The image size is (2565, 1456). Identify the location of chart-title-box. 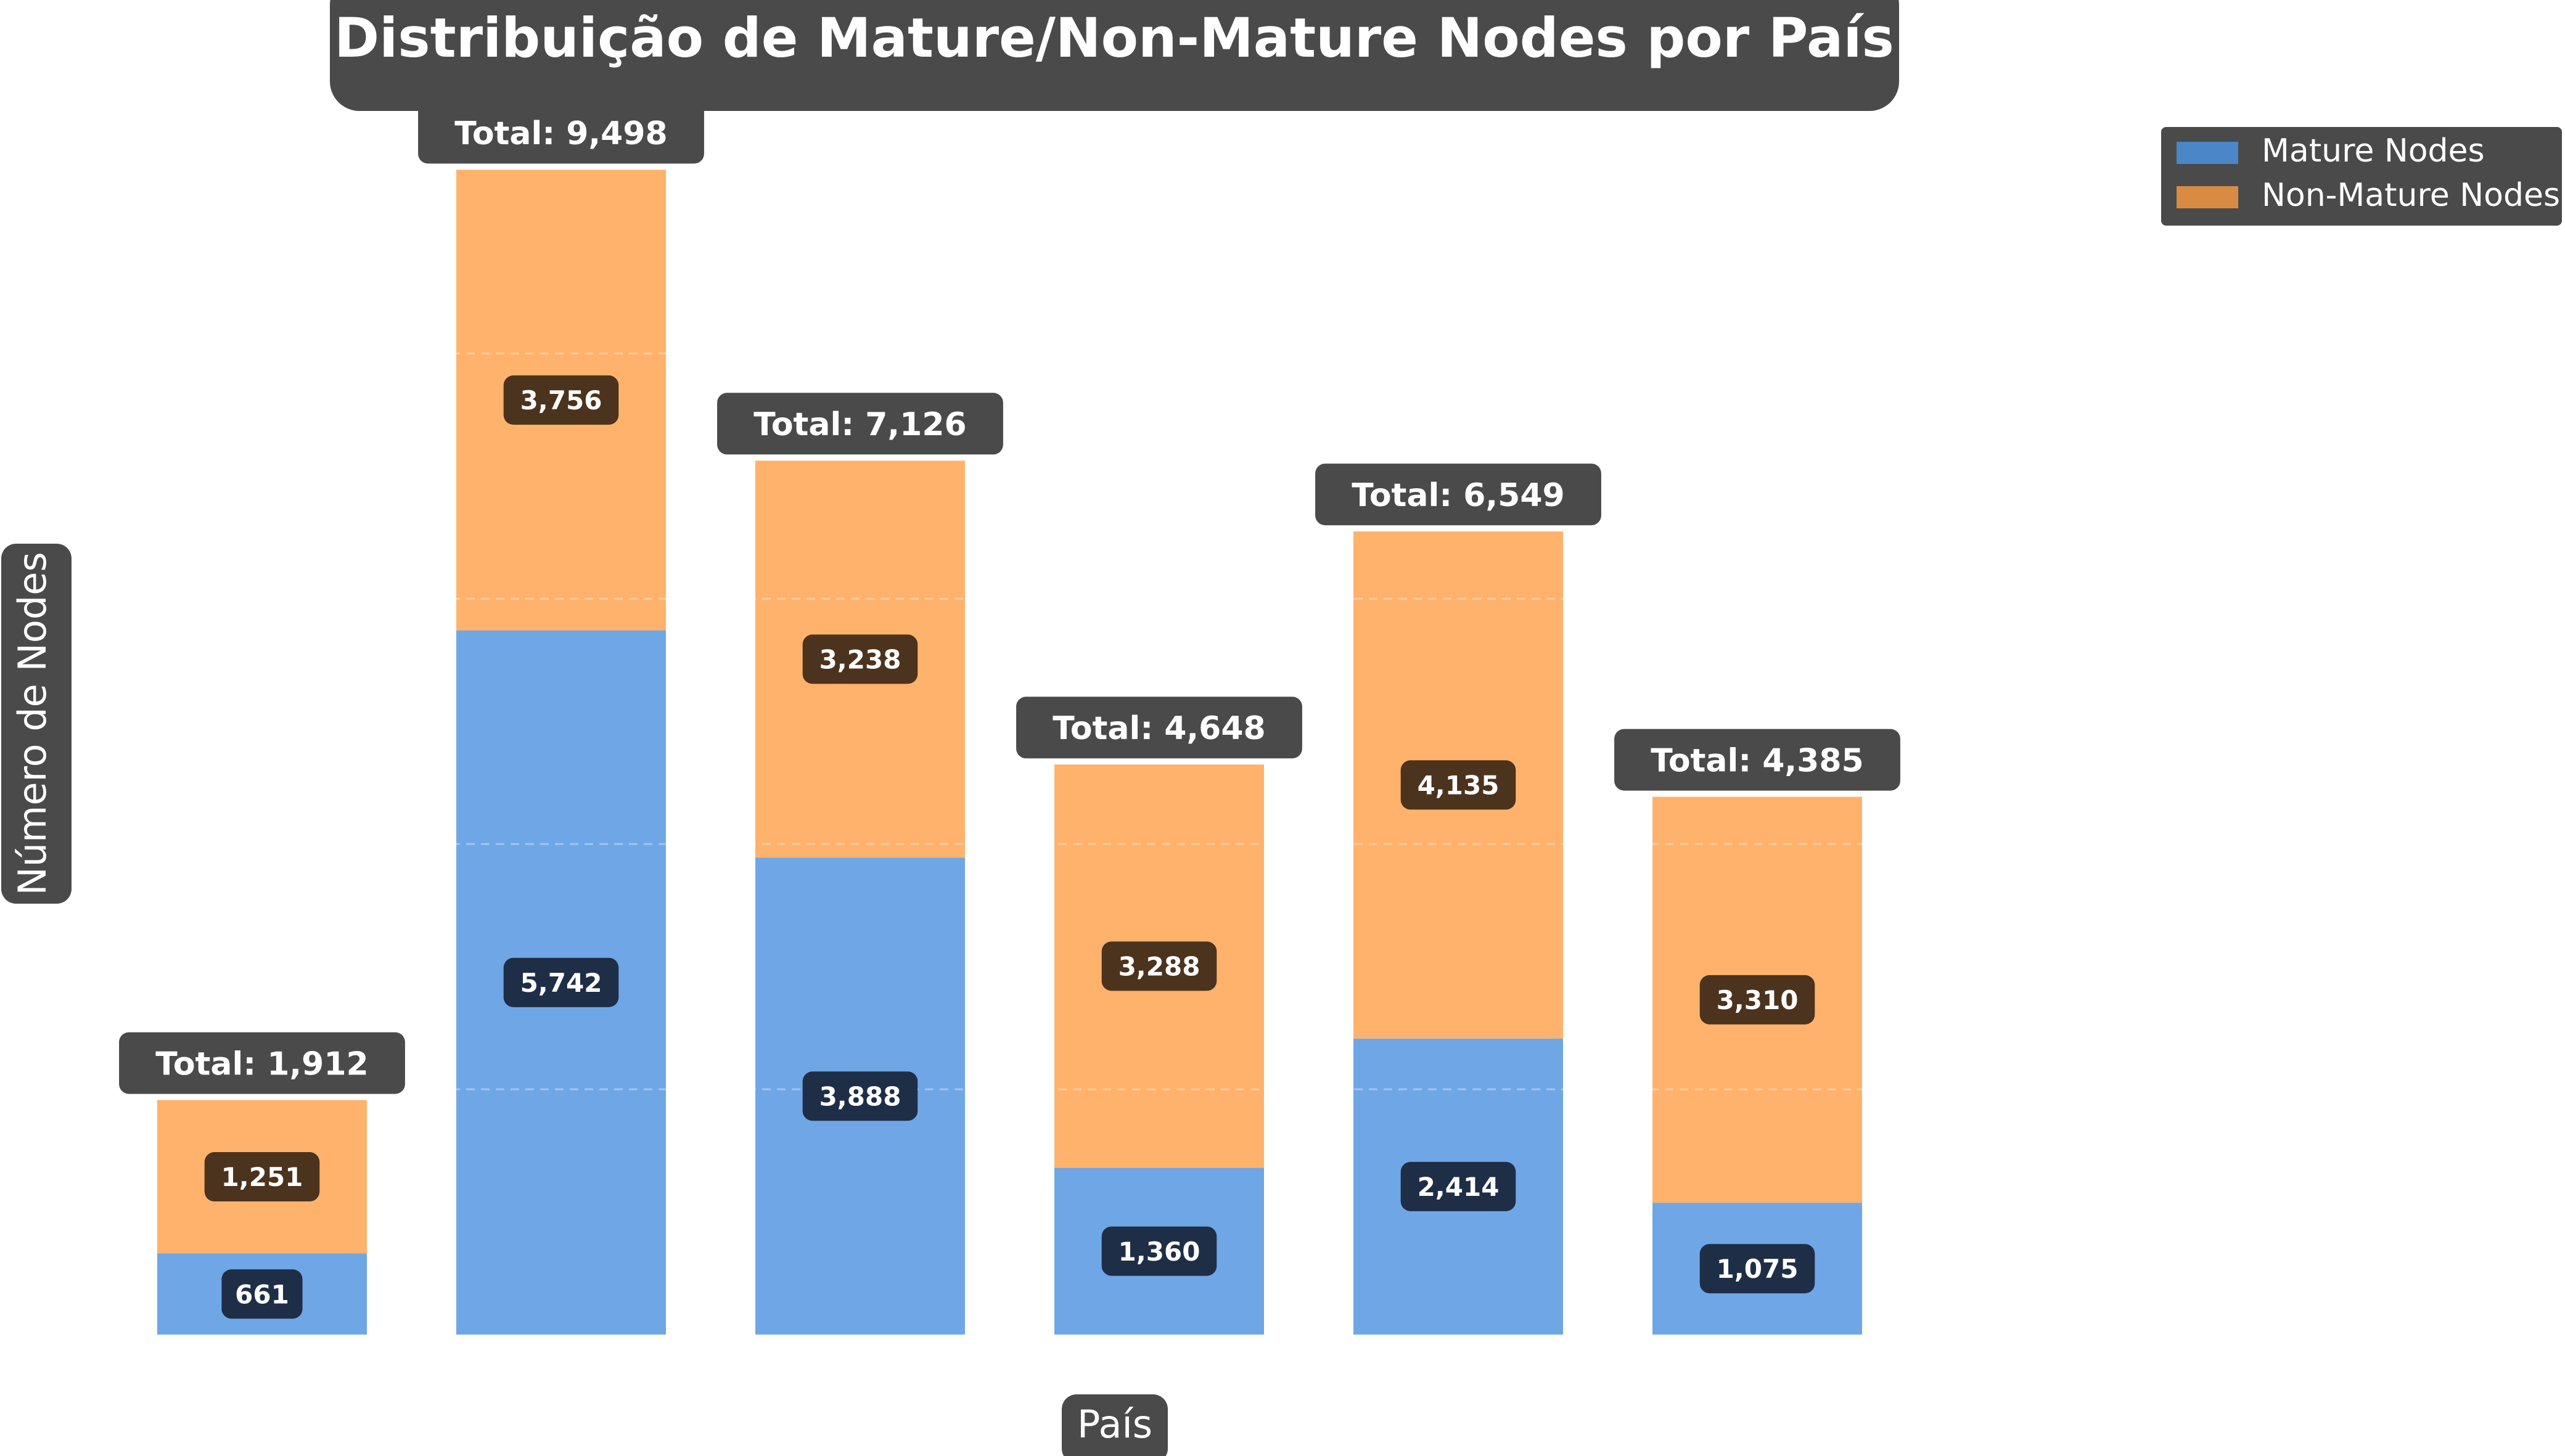
(1114, 56).